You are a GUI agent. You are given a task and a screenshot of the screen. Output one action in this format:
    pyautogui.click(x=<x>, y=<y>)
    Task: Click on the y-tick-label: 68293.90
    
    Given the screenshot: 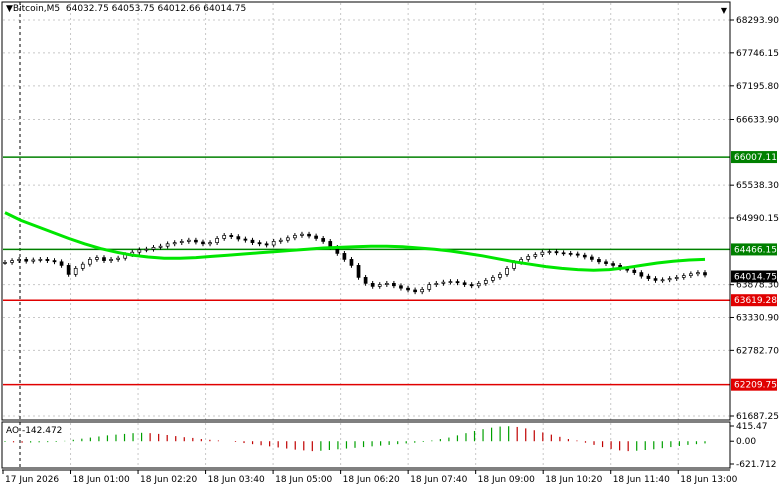 What is the action you would take?
    pyautogui.click(x=757, y=21)
    